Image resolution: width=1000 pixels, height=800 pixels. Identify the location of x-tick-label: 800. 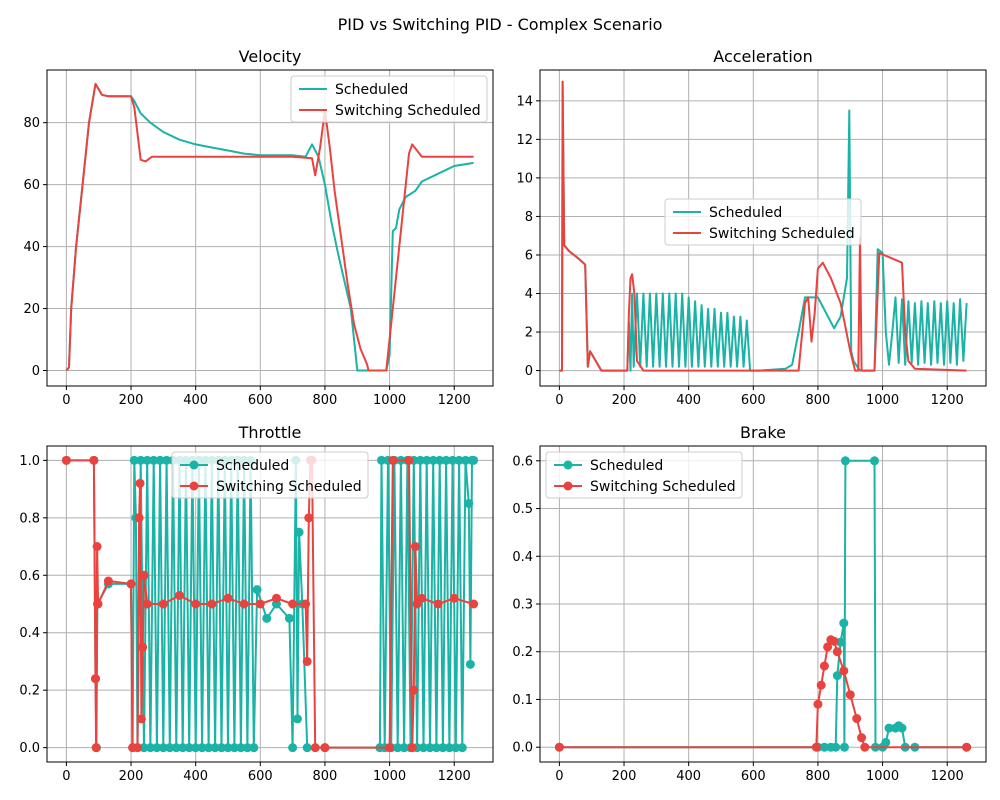
(818, 776).